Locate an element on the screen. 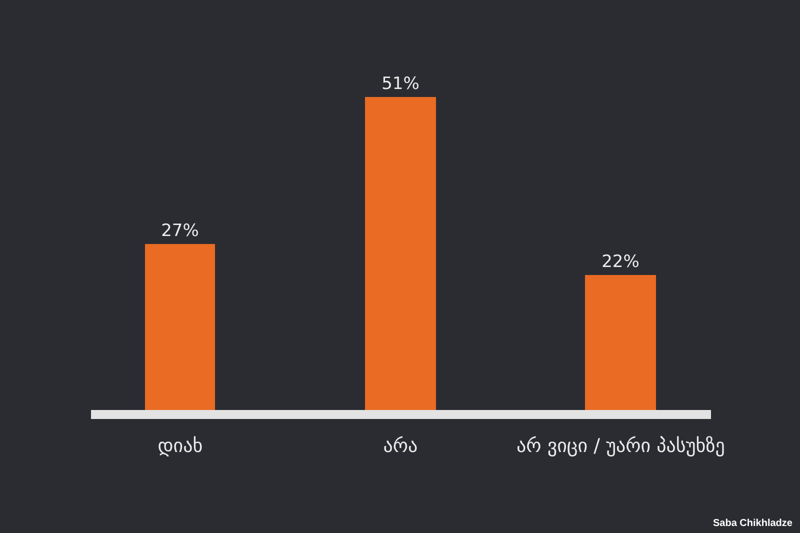  data-label: 22% is located at coordinates (621, 262).